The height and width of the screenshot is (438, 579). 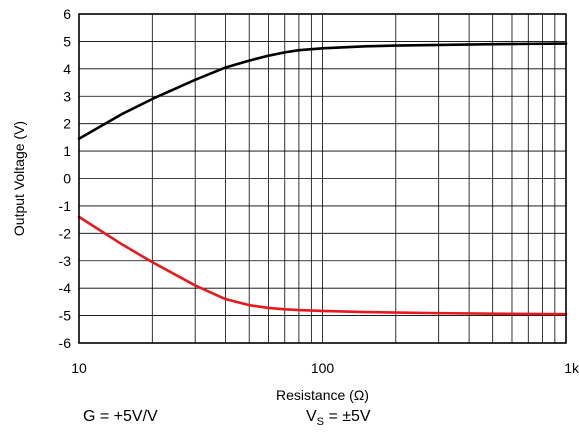 I want to click on supply-condition: VS = ±5V, so click(x=338, y=418).